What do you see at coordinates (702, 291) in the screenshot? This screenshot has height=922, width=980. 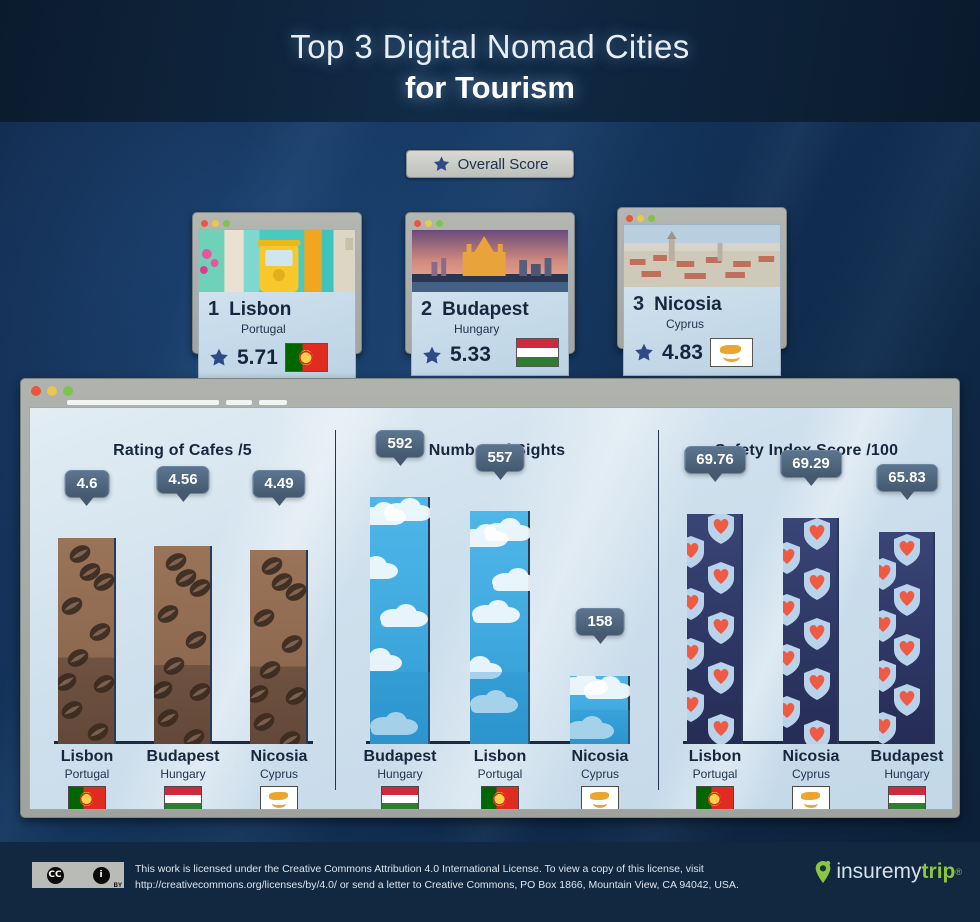 I see `city-card-3: 3 Nicosia Cyprus 4.83` at bounding box center [702, 291].